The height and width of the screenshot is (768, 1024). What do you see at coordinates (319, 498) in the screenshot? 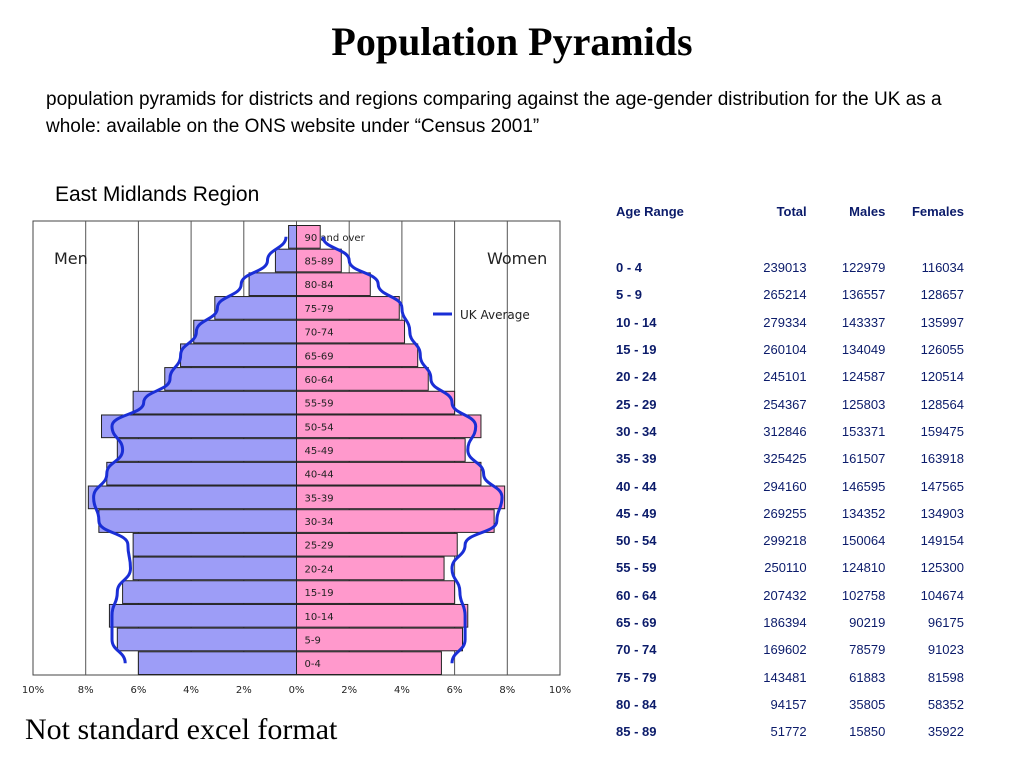
I see `age-label: 35-39` at bounding box center [319, 498].